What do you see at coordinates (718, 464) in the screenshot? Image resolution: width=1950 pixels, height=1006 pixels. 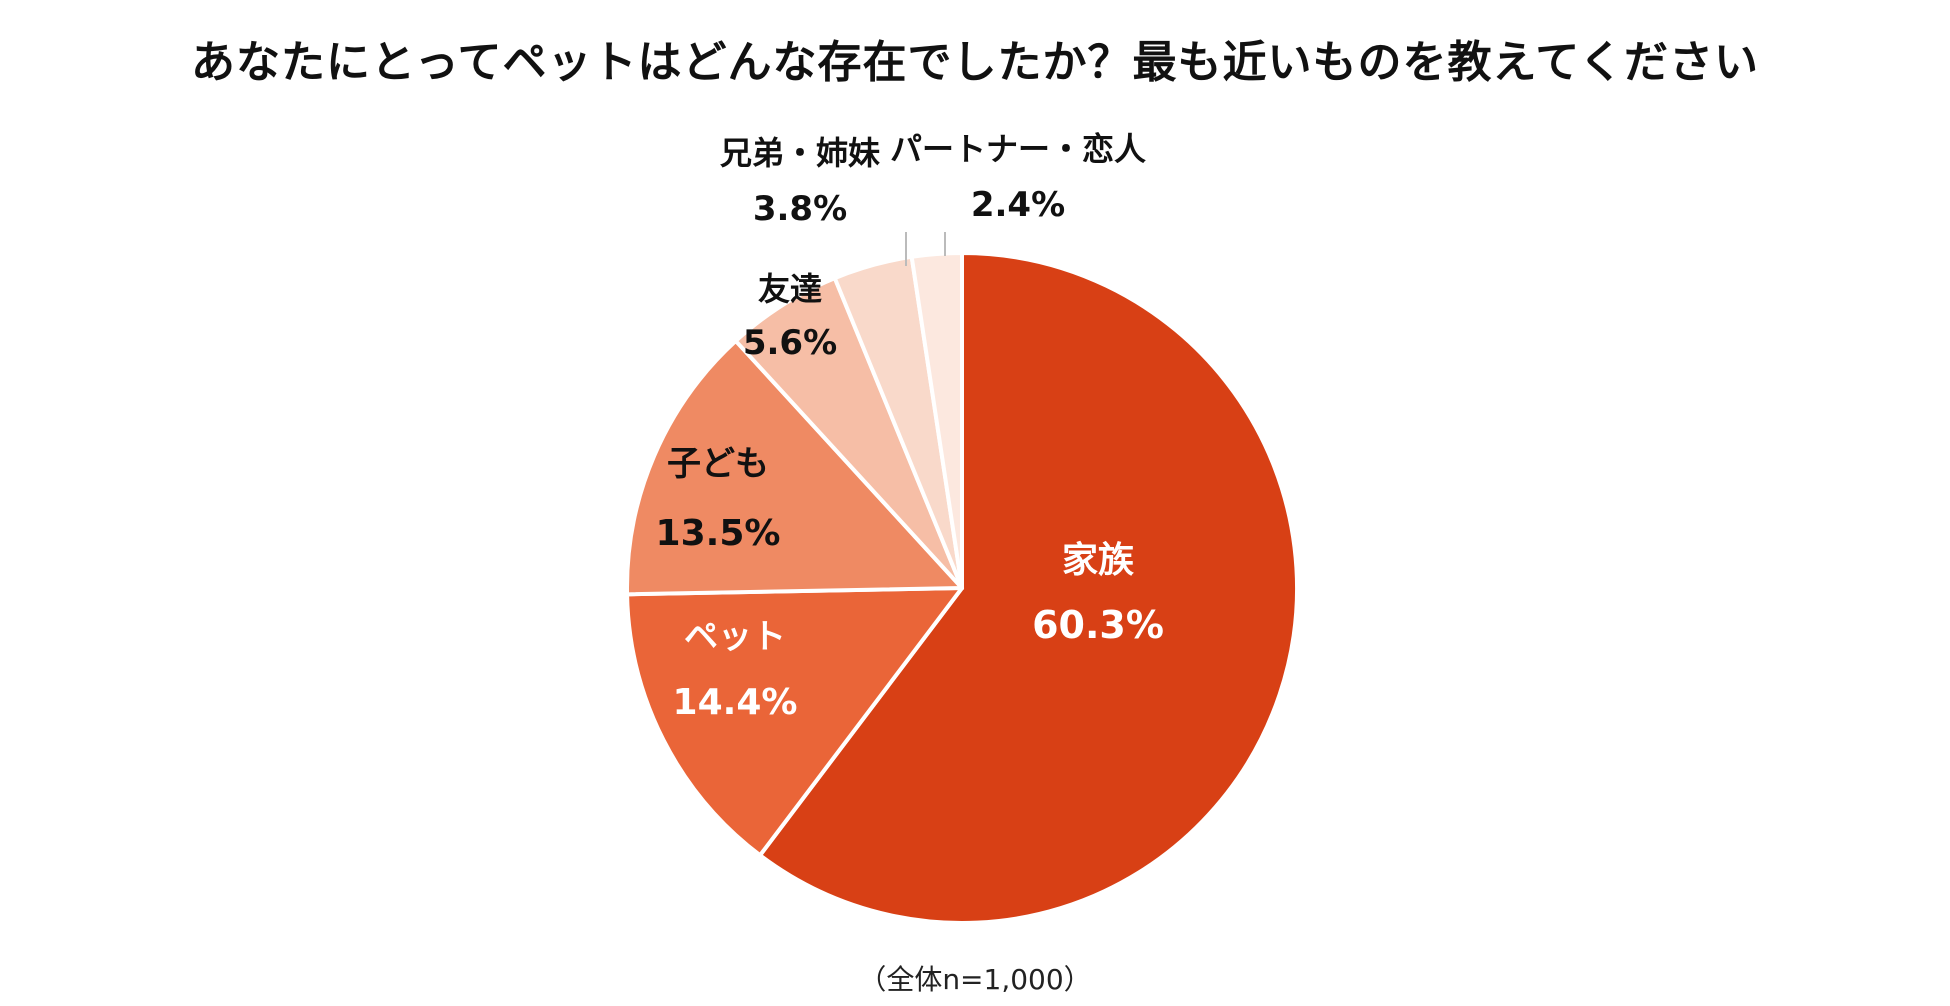 I see `slice-name-label: 子ども` at bounding box center [718, 464].